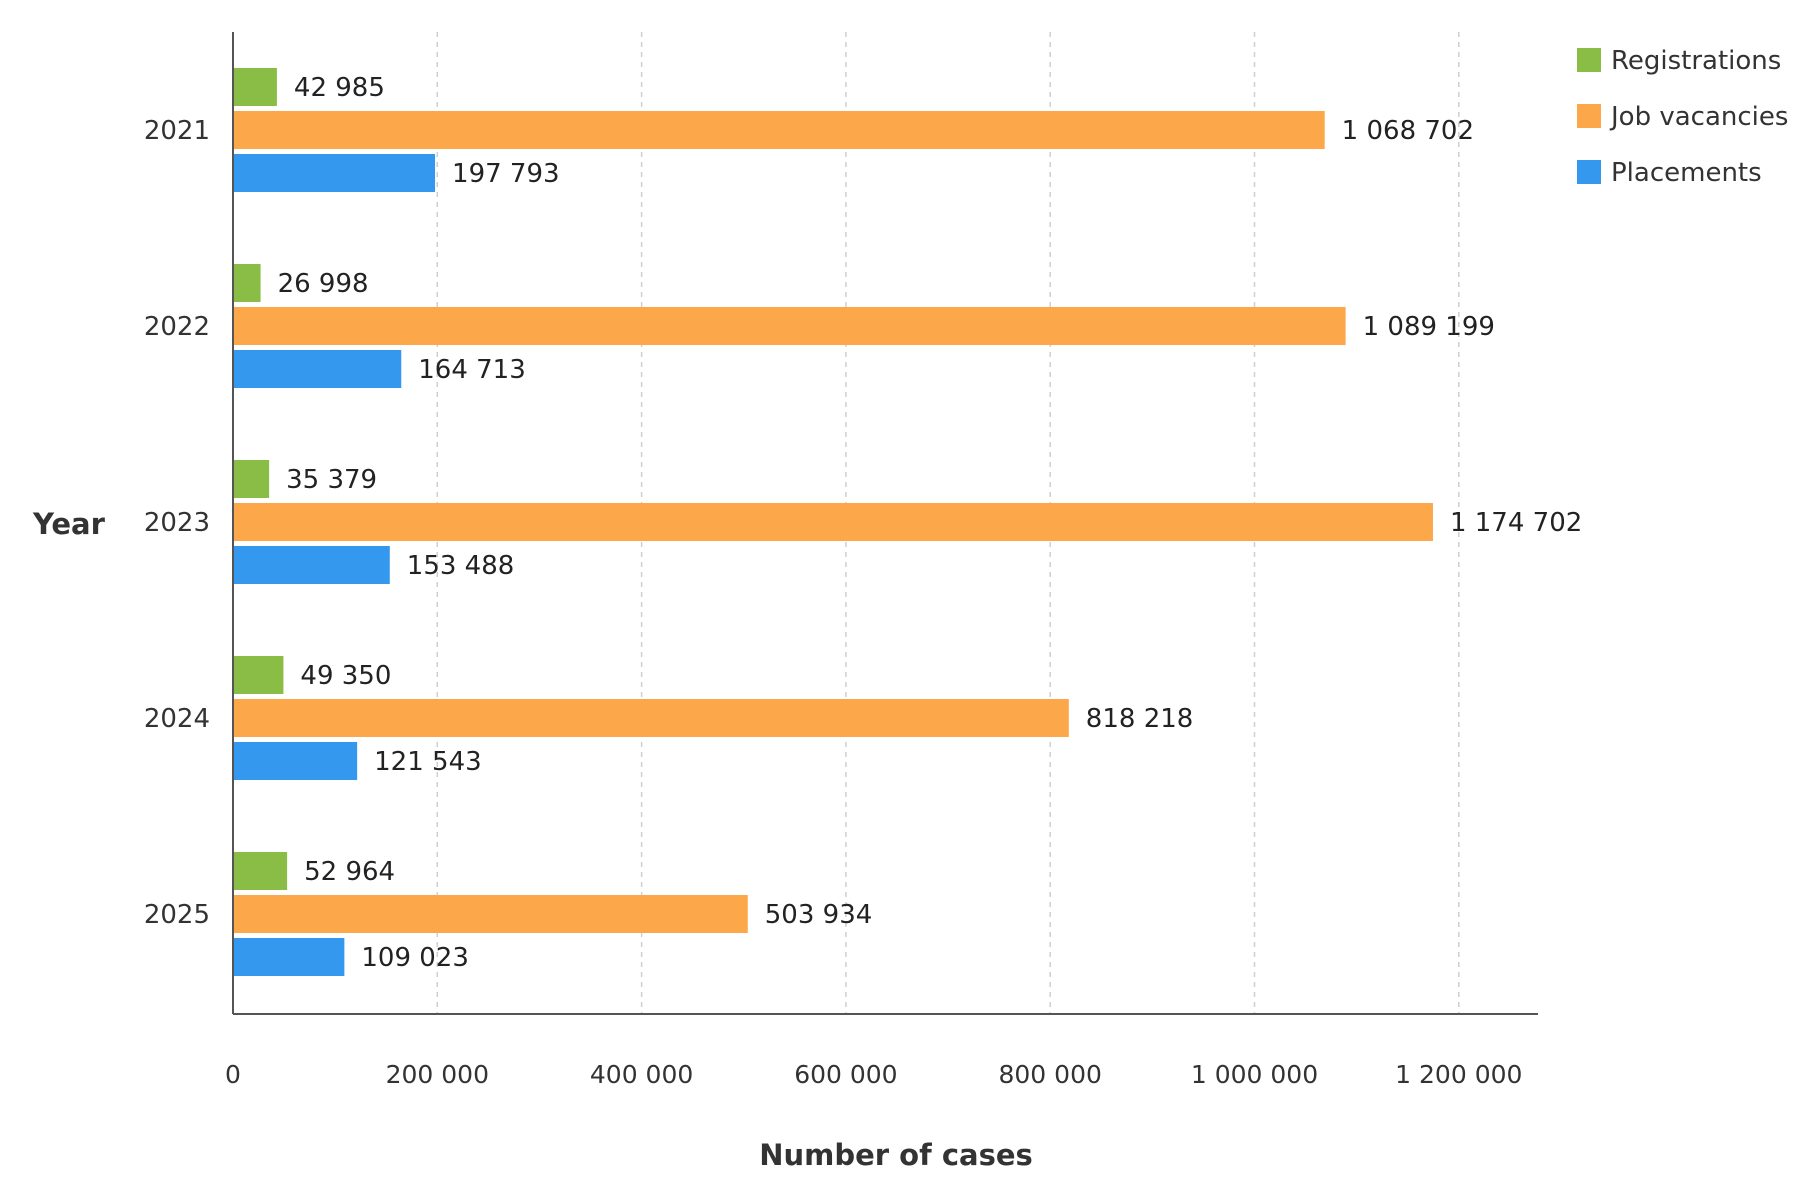  What do you see at coordinates (345, 676) in the screenshot?
I see `value-label: 49 350` at bounding box center [345, 676].